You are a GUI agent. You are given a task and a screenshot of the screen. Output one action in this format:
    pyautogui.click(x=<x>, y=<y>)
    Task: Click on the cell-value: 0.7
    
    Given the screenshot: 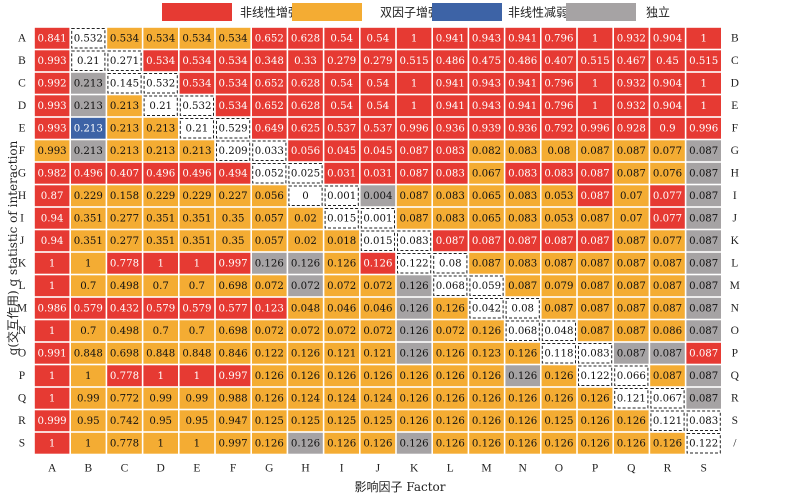 What is the action you would take?
    pyautogui.click(x=197, y=331)
    